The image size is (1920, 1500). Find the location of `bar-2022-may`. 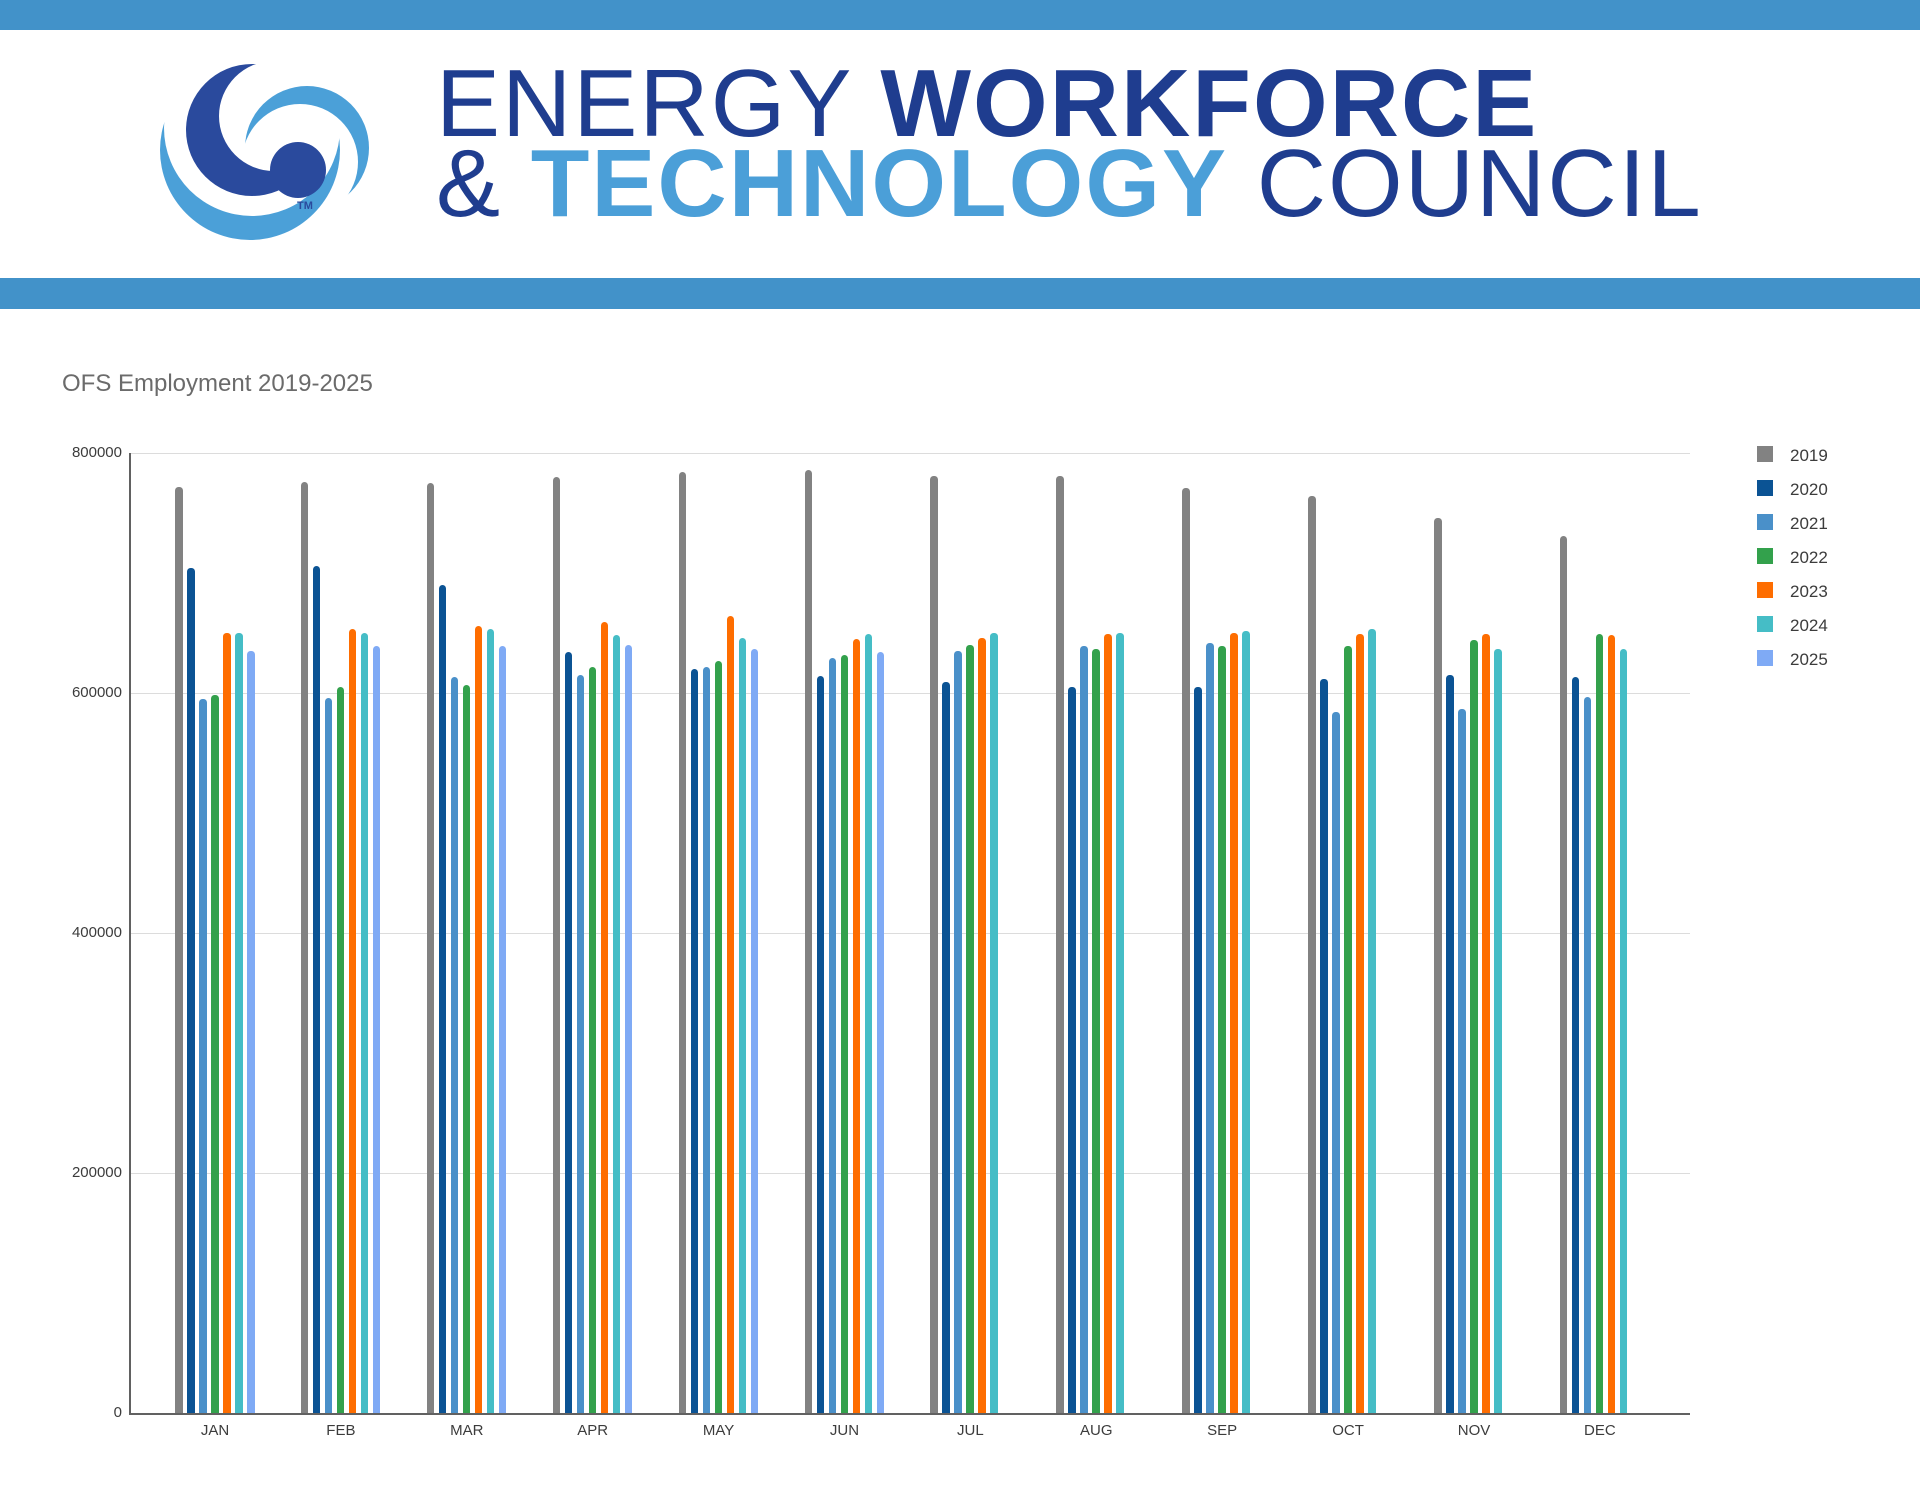

bar-2022-may is located at coordinates (718, 1036).